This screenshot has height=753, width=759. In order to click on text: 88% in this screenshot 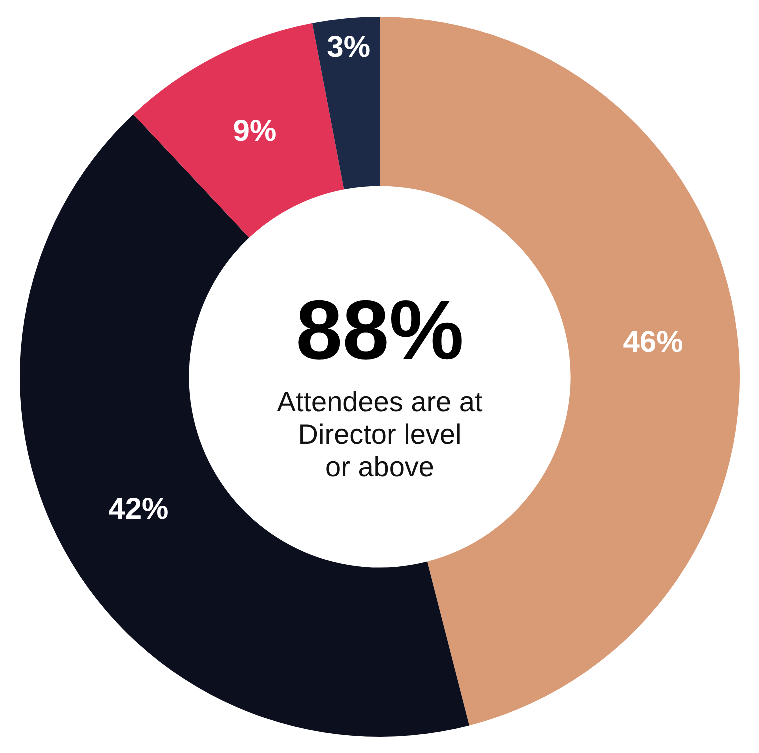, I will do `click(380, 330)`.